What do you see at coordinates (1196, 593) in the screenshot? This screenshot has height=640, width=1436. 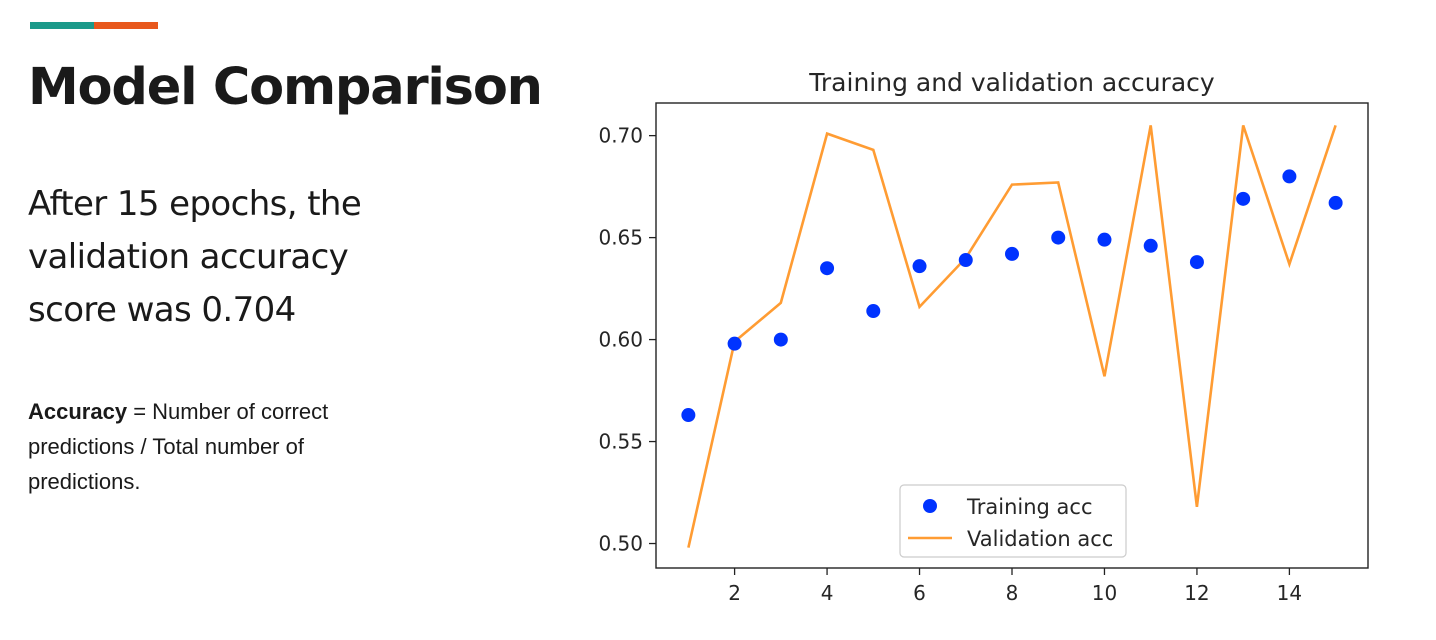 I see `x-tick-label: 12` at bounding box center [1196, 593].